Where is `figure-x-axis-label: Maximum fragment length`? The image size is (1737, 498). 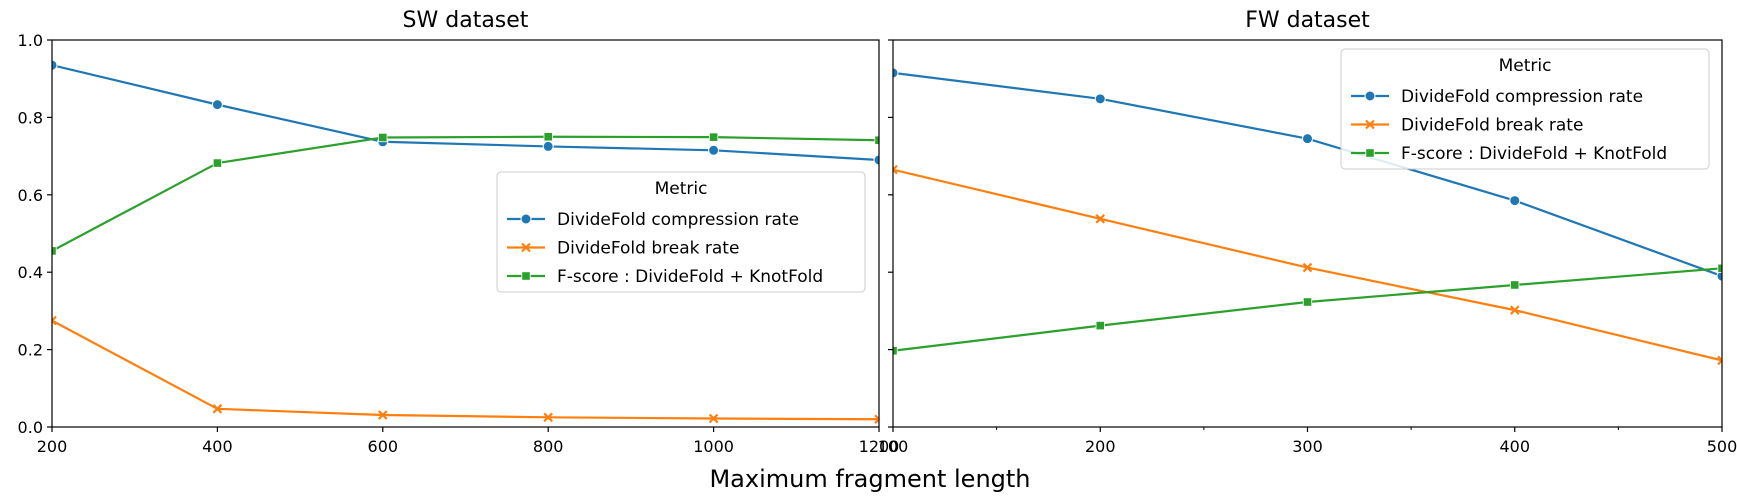 figure-x-axis-label: Maximum fragment length is located at coordinates (869, 479).